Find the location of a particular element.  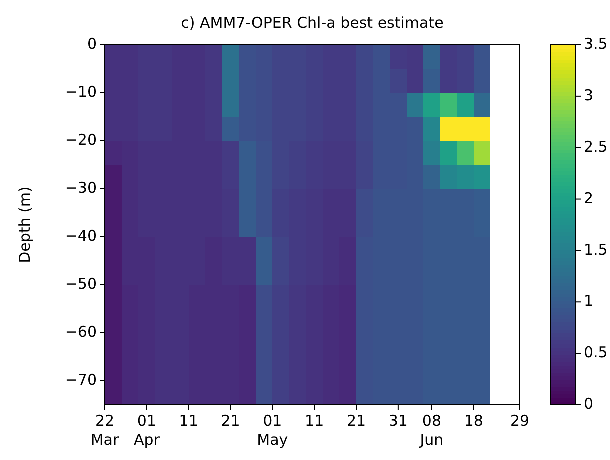

color-bar-label: 3 is located at coordinates (589, 95).